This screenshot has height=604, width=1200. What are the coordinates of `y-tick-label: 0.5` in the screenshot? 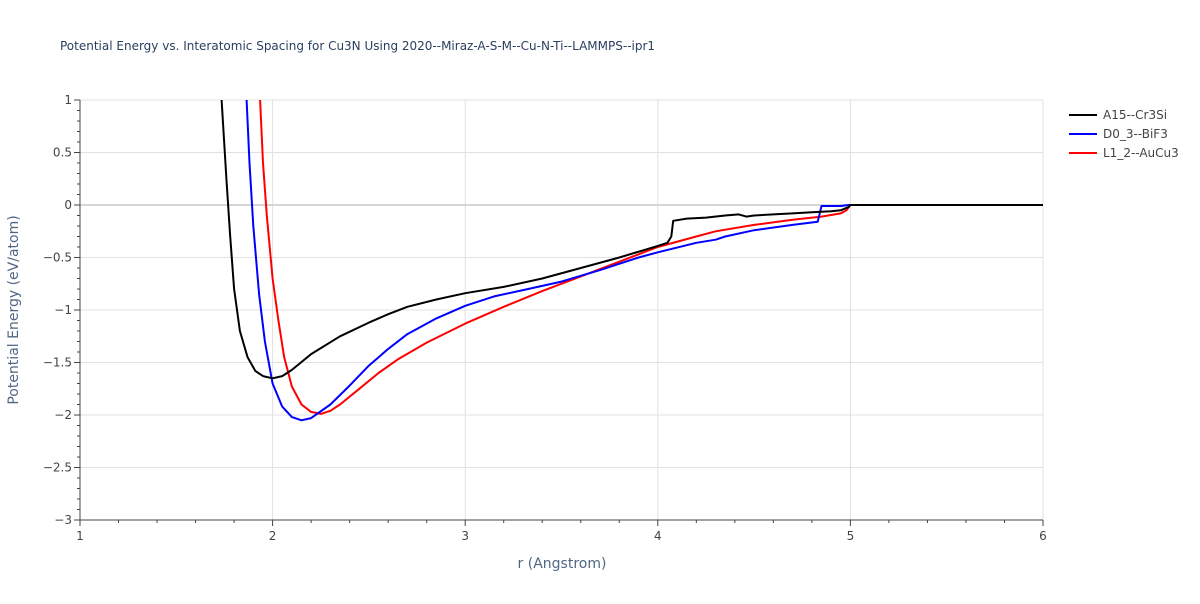 It's located at (62, 153).